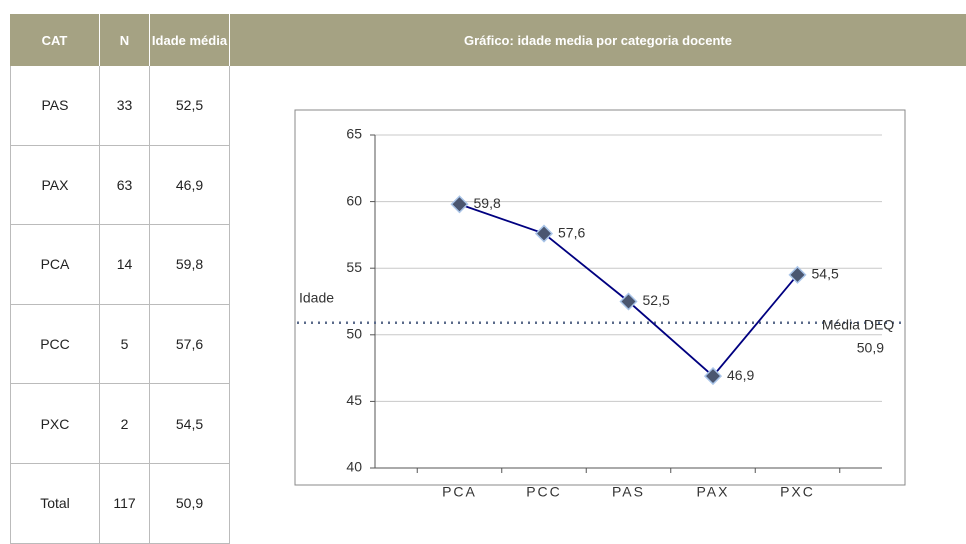 The image size is (966, 544). What do you see at coordinates (713, 492) in the screenshot?
I see `x-tick-label: PAX` at bounding box center [713, 492].